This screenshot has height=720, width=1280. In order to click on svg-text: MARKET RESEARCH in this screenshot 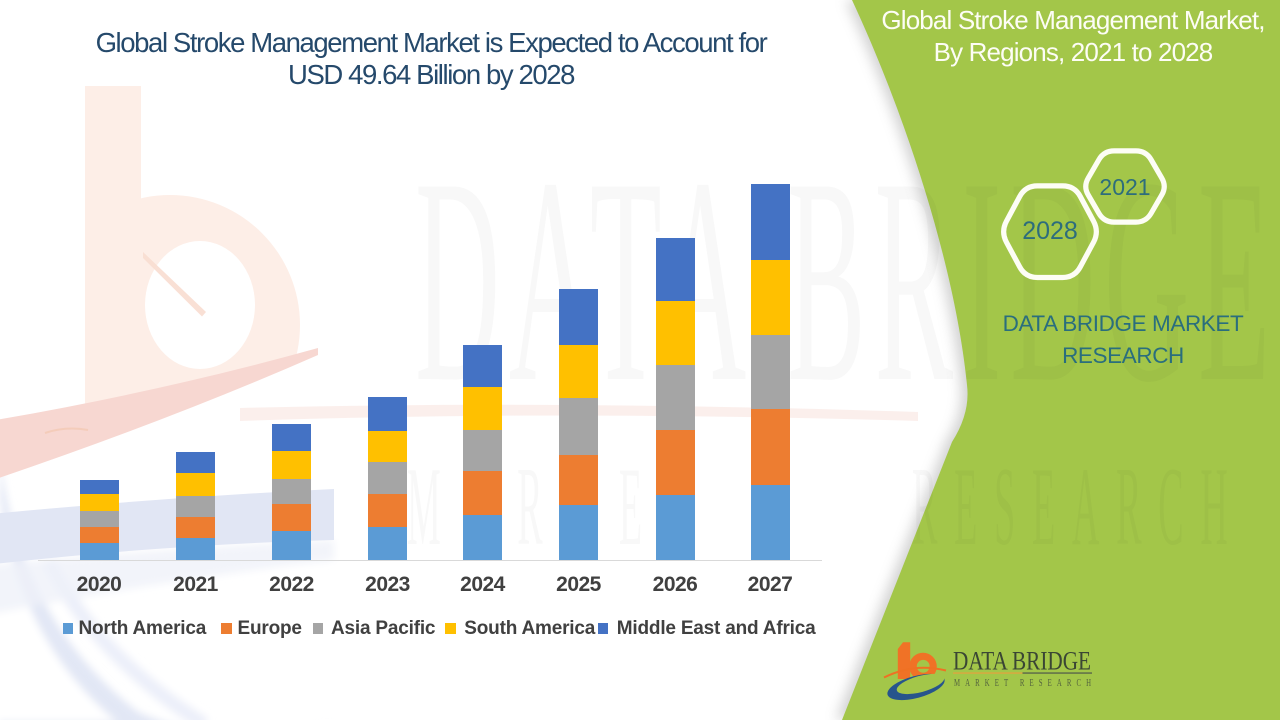, I will do `click(1022, 682)`.